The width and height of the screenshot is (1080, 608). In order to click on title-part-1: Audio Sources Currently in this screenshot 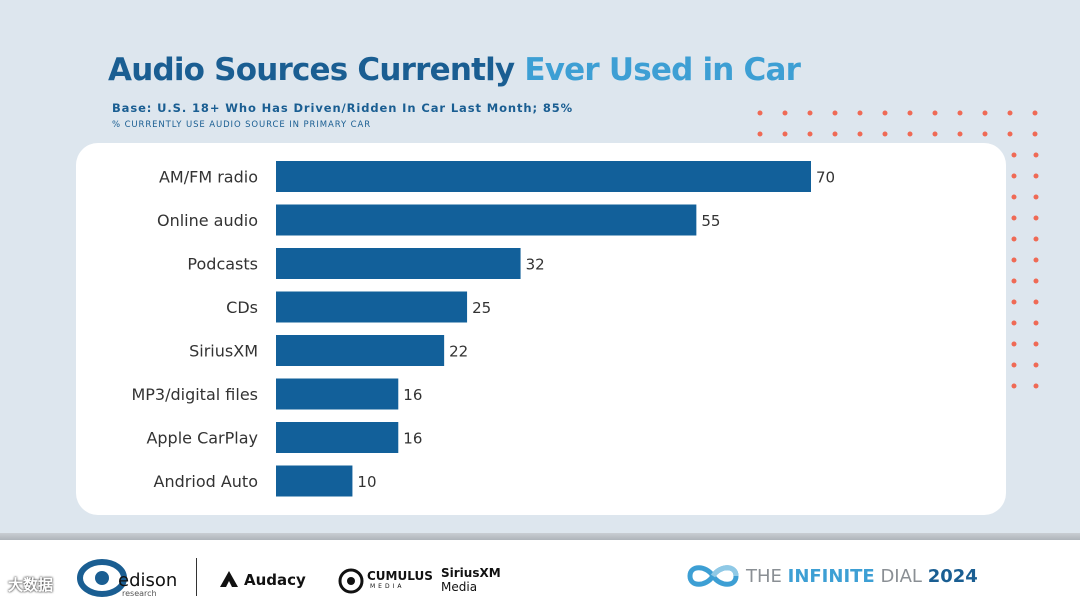, I will do `click(311, 70)`.